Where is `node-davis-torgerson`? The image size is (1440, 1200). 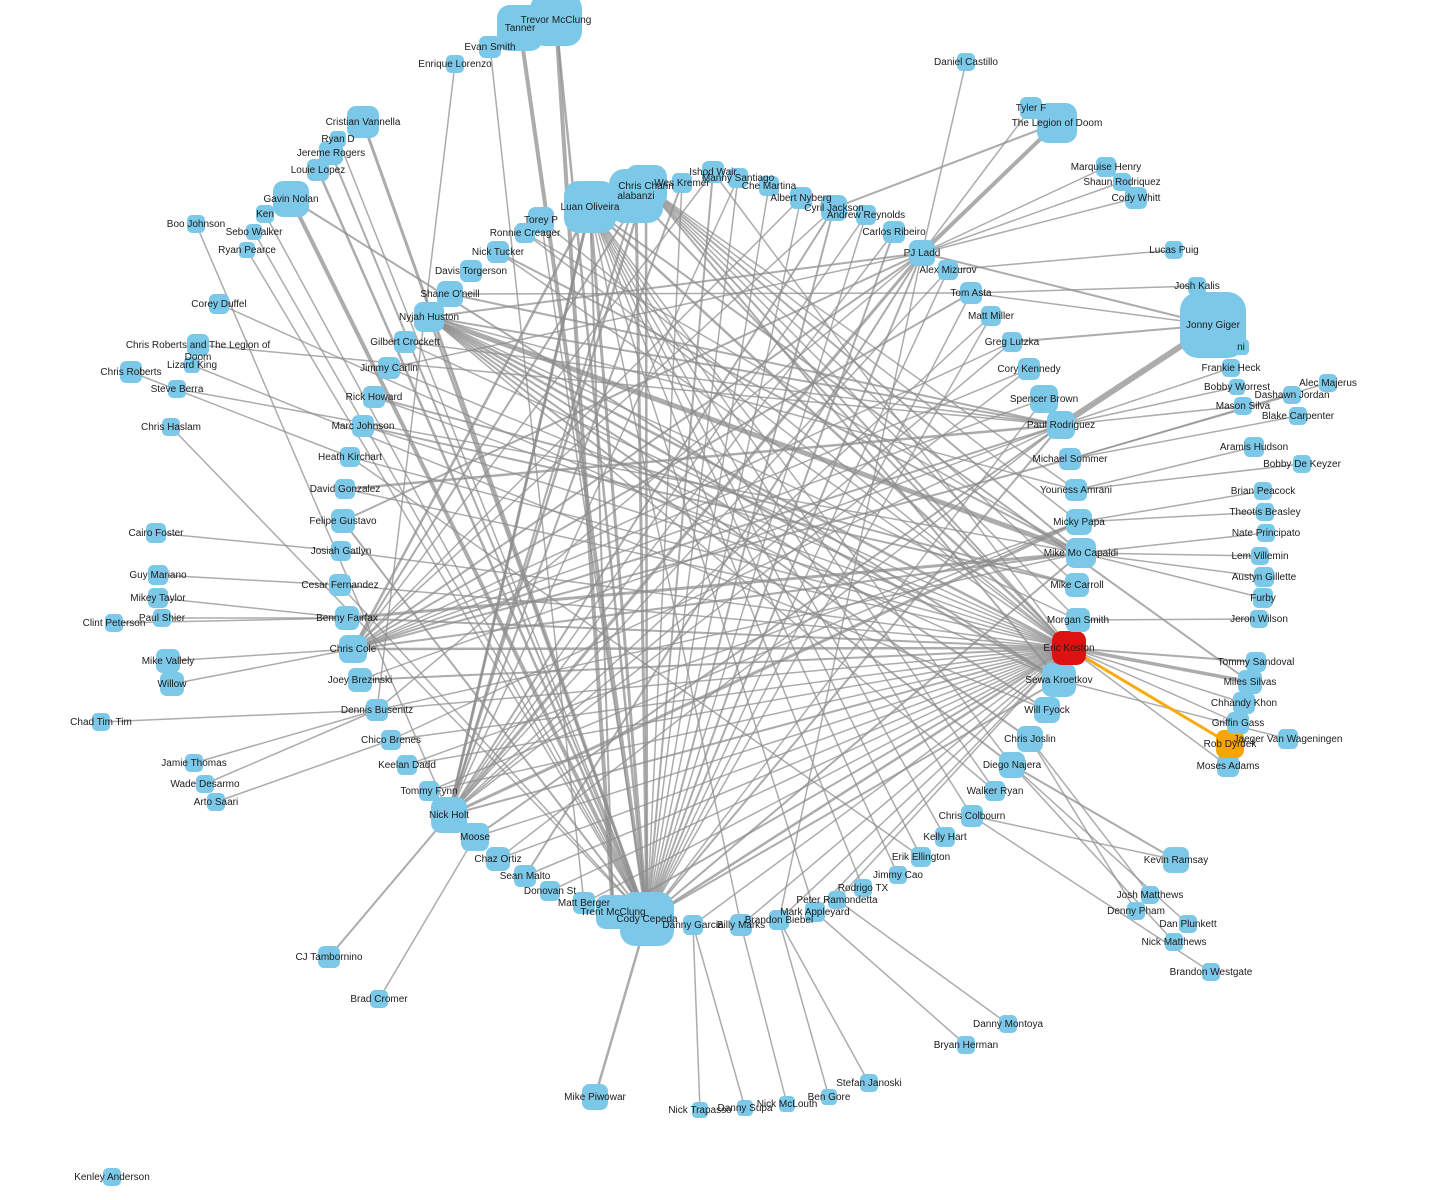
node-davis-torgerson is located at coordinates (471, 271).